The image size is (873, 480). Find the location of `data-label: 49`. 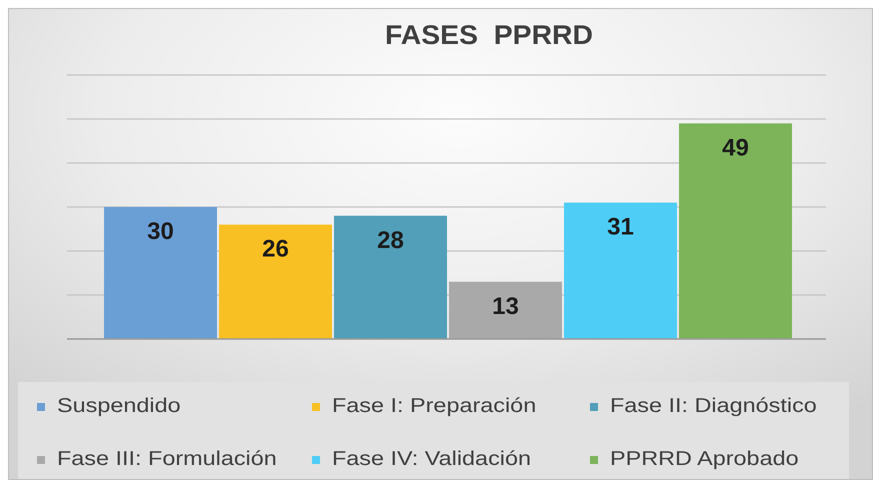

data-label: 49 is located at coordinates (735, 148).